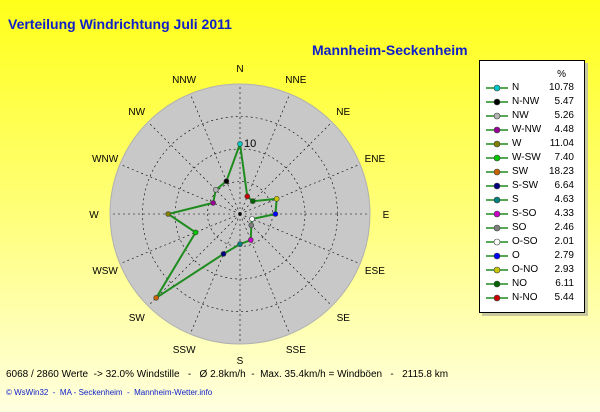  I want to click on direction-label-w: W, so click(94, 215).